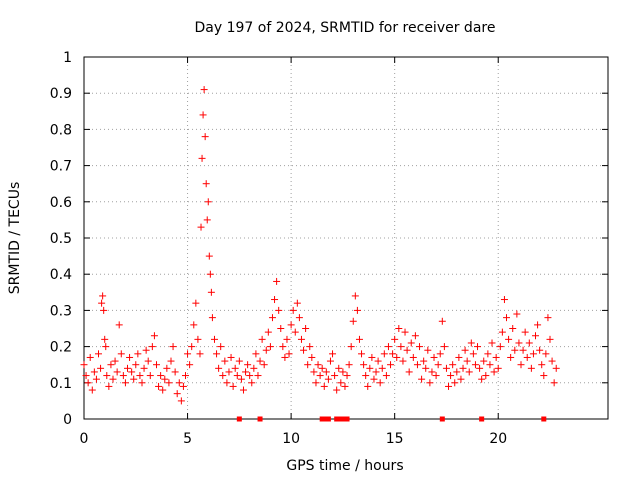 This screenshot has width=640, height=480. What do you see at coordinates (61, 239) in the screenshot?
I see `y-tick-labels: 0 0.1 0.2 0.3 0.4 0.5 0.6 0.7 0.8 0.9 1` at bounding box center [61, 239].